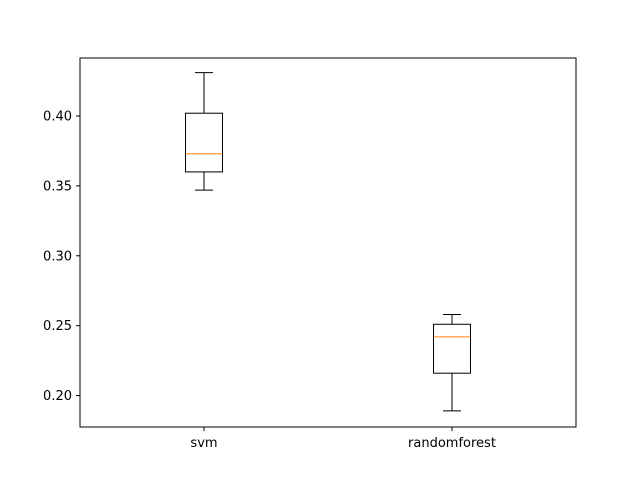 The image size is (640, 480). I want to click on box-randomforest, so click(452, 362).